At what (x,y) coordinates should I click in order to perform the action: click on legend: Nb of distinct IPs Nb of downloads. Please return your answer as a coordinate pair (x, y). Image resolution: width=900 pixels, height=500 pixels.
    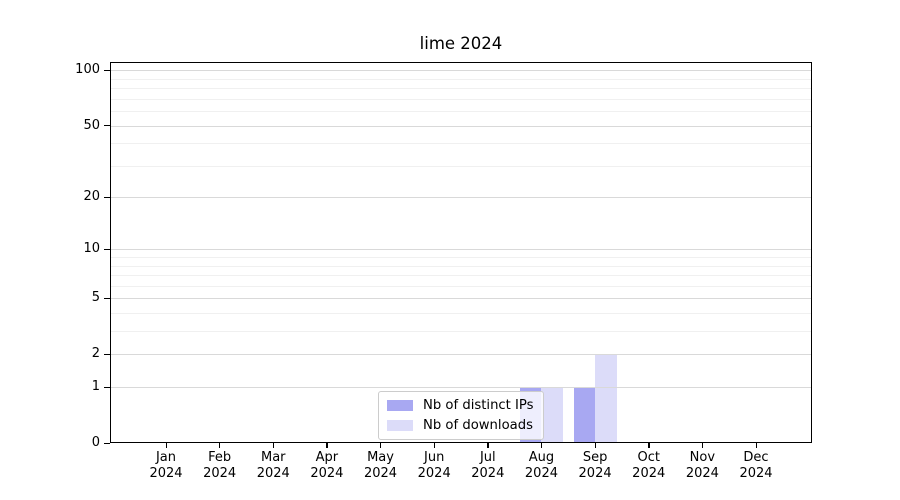
    Looking at the image, I should click on (461, 415).